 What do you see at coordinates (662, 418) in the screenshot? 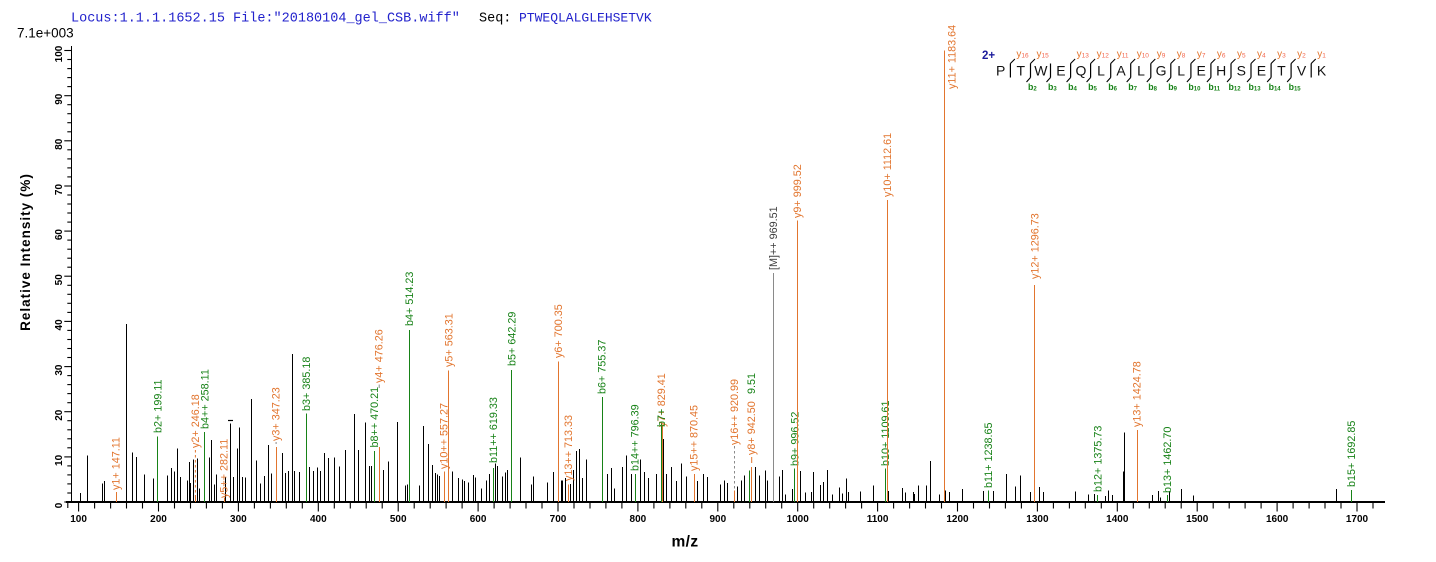
I see `svg-text: b7+` at bounding box center [662, 418].